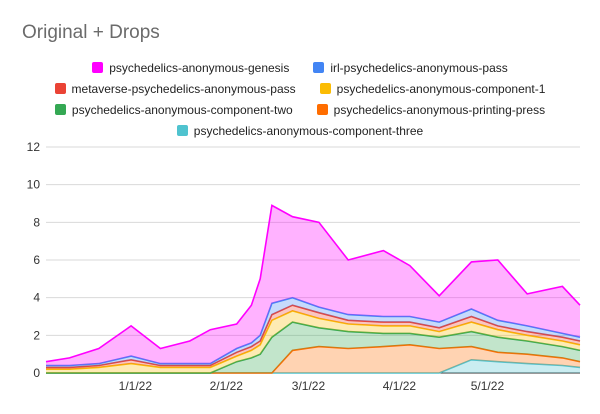 The width and height of the screenshot is (600, 414). What do you see at coordinates (313, 366) in the screenshot?
I see `area-psychedelics-anonymous-component-three` at bounding box center [313, 366].